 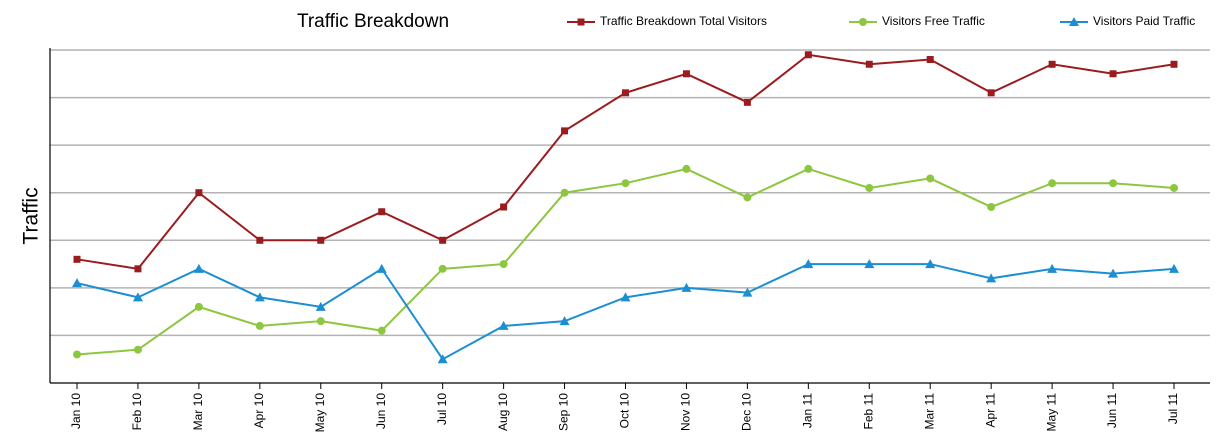 What do you see at coordinates (929, 411) in the screenshot?
I see `x-tick-label: Mar 11` at bounding box center [929, 411].